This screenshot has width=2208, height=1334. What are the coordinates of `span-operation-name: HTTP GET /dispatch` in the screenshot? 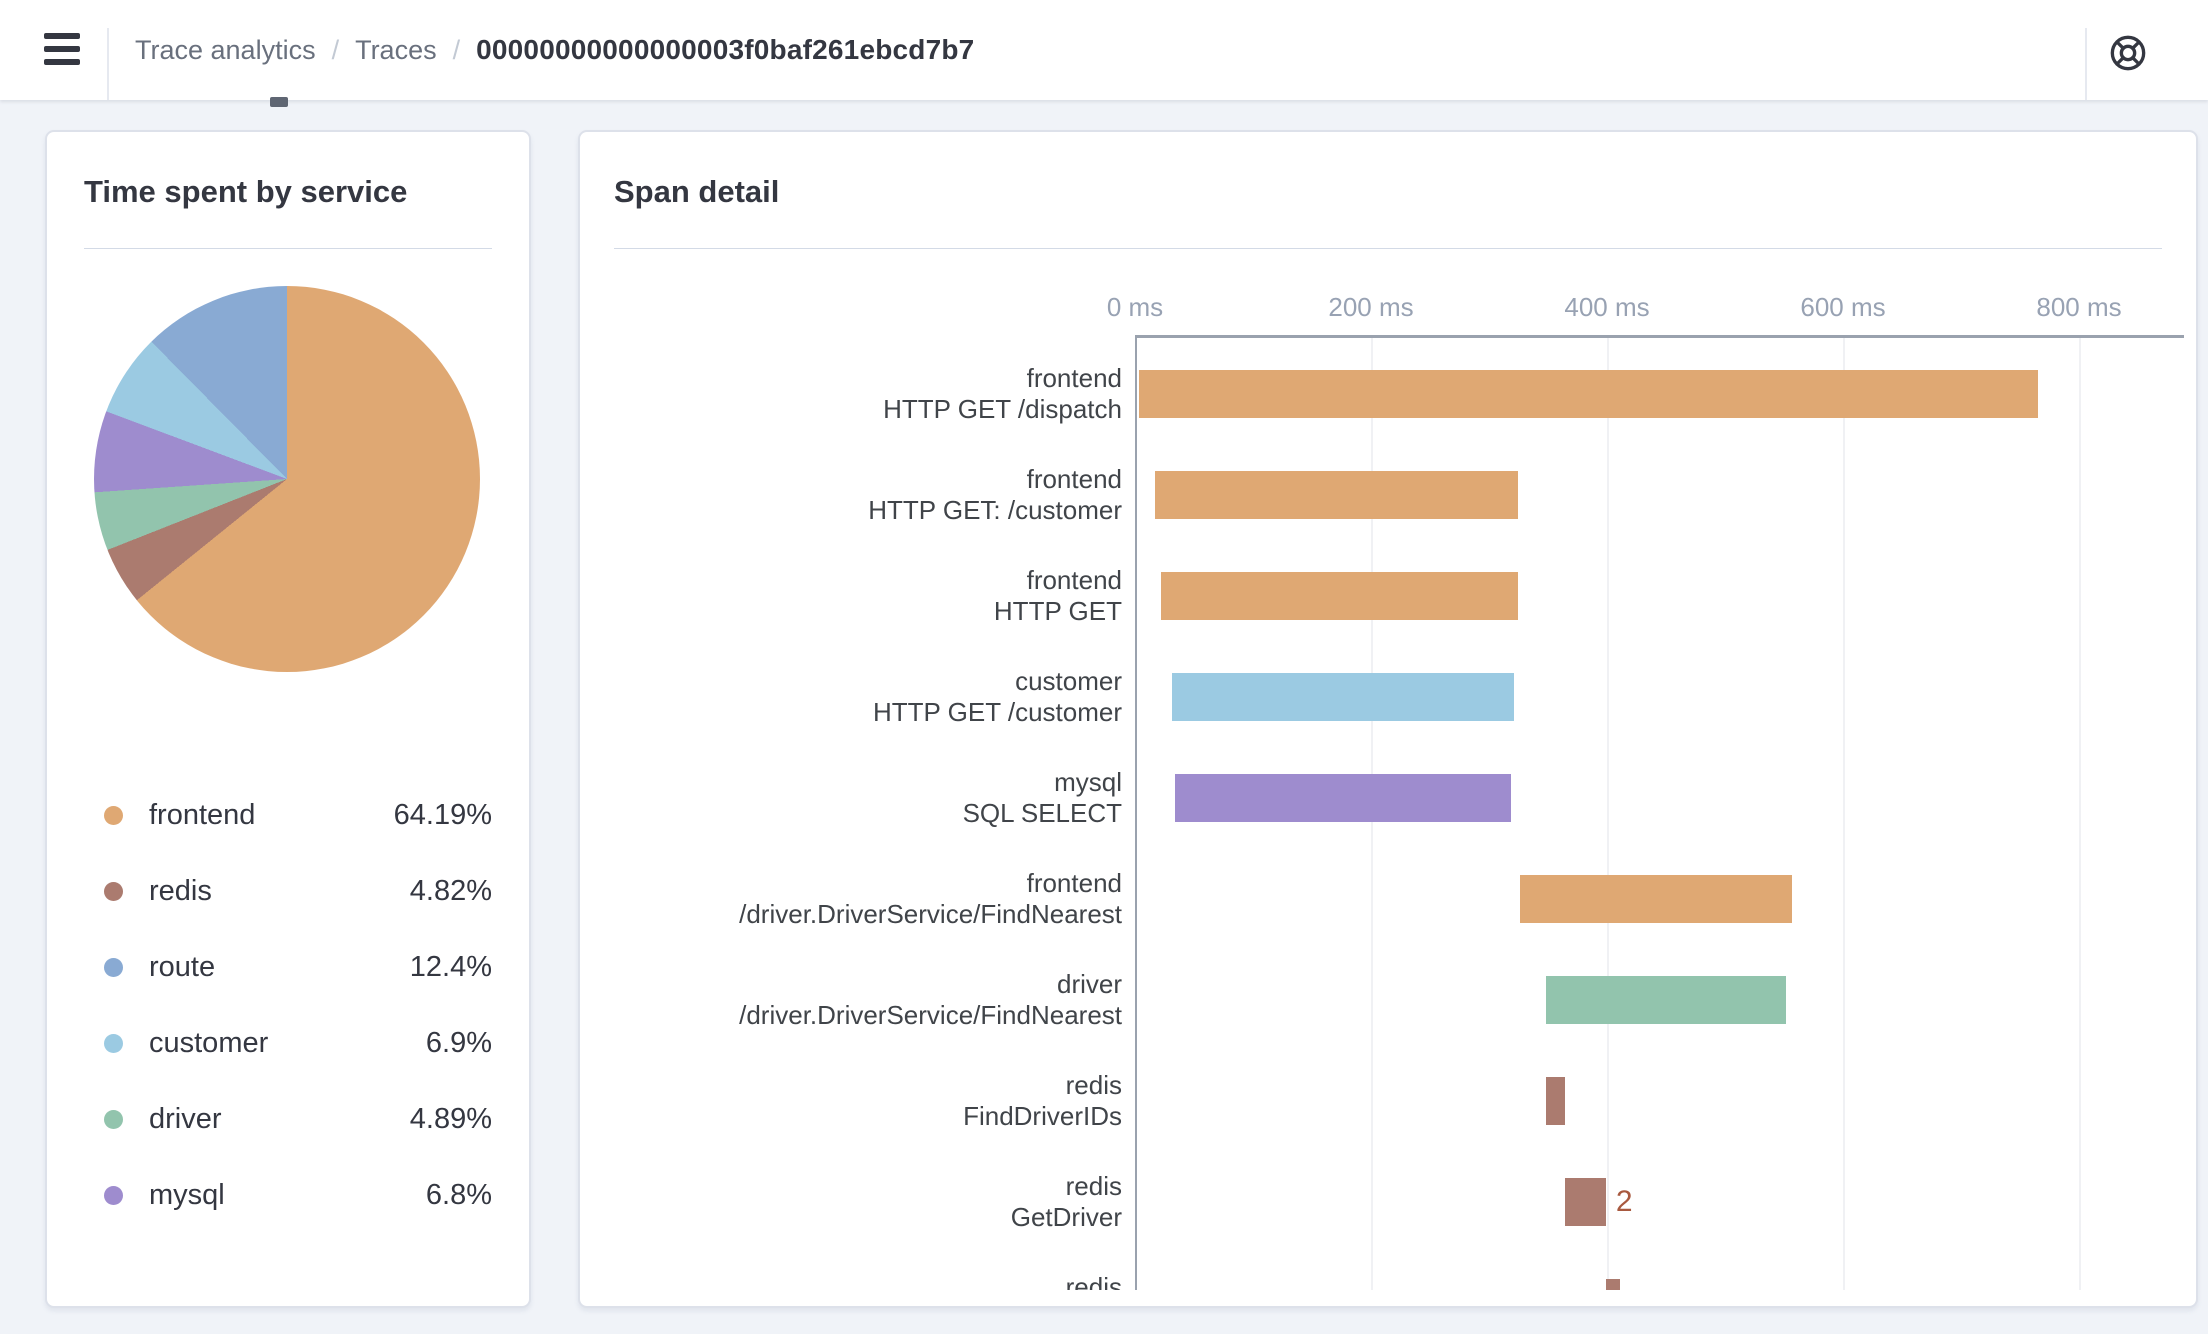 It's located at (1002, 409).